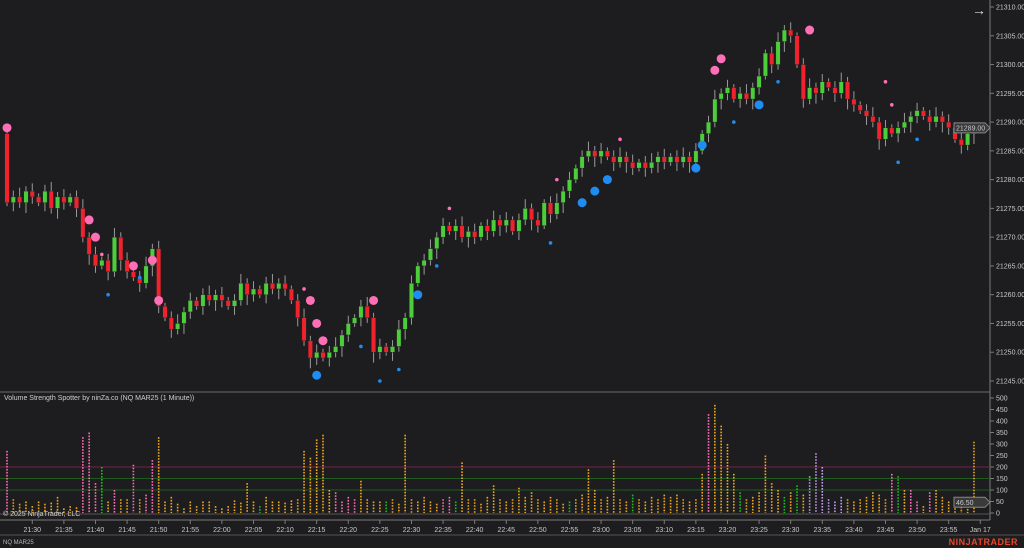 The height and width of the screenshot is (548, 1024). I want to click on volume-tick-label: 0, so click(998, 514).